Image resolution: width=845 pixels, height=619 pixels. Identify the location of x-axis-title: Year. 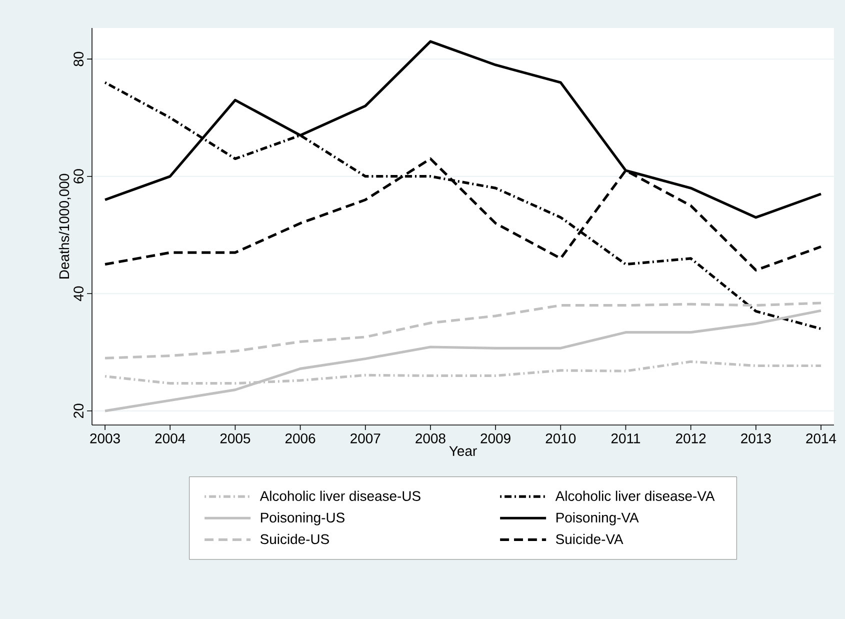
(463, 451).